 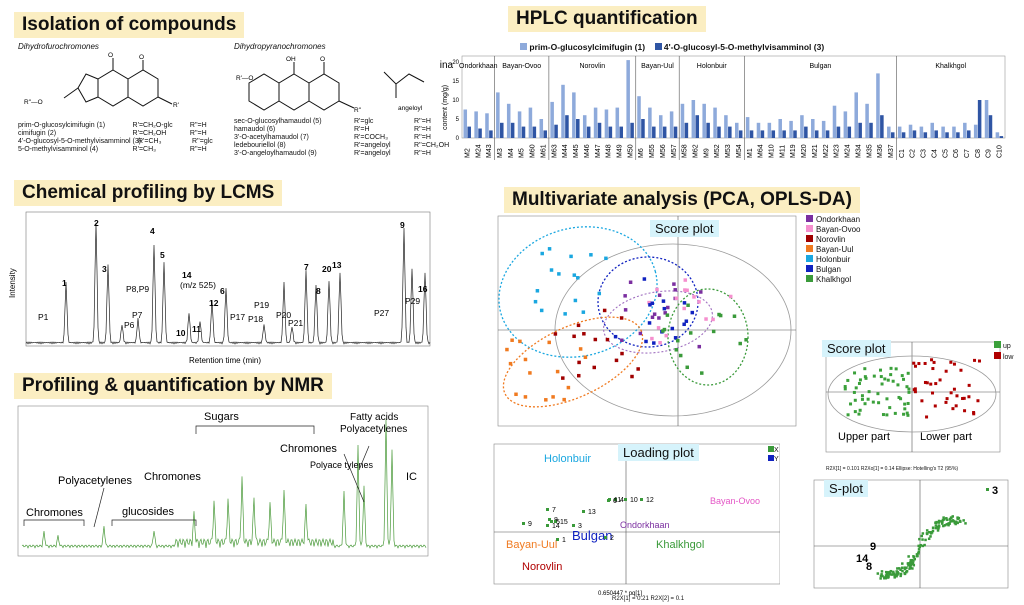 What do you see at coordinates (891, 151) in the screenshot?
I see `hplc-xtick: M37` at bounding box center [891, 151].